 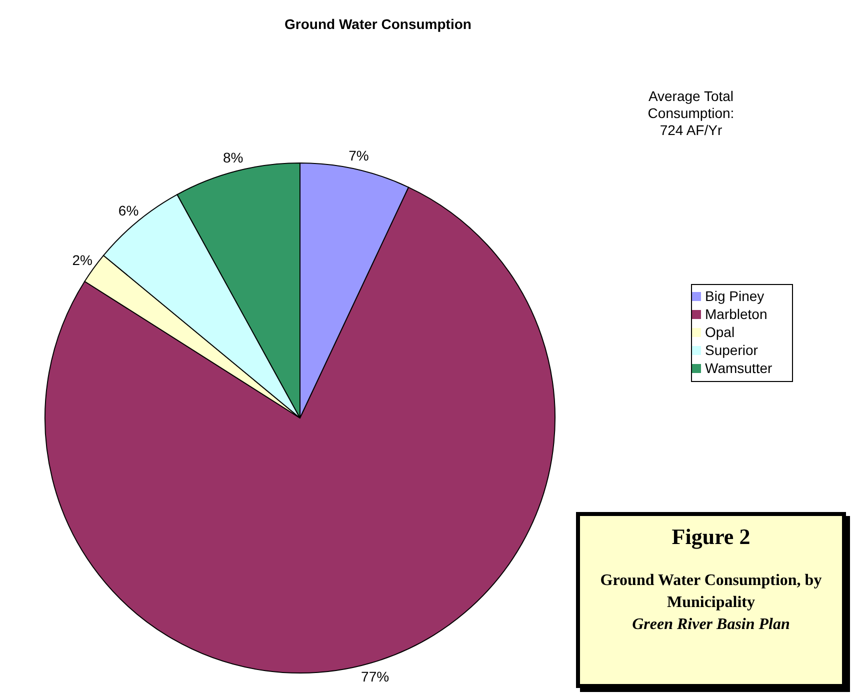 I want to click on data-label: 8%, so click(x=233, y=157).